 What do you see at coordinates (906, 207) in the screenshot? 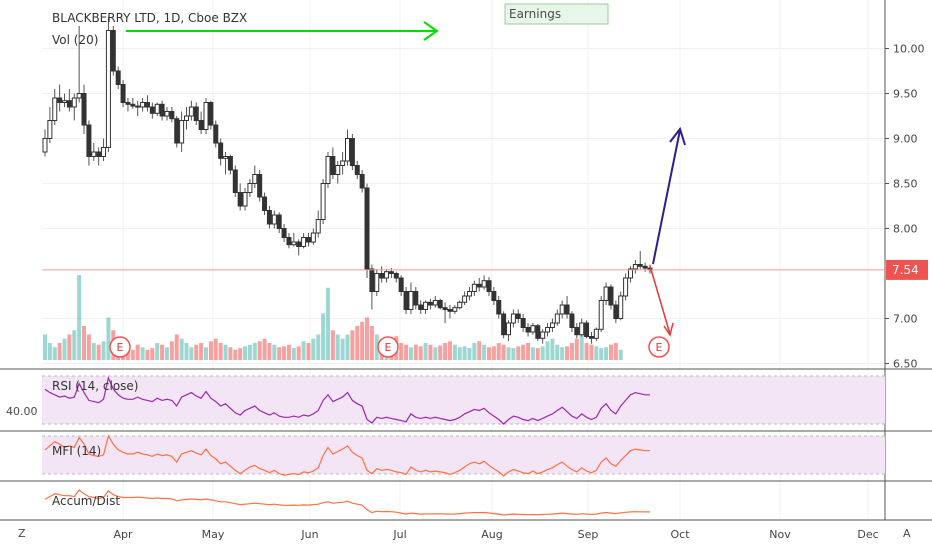
I see `price-axis: 10.00 9.50 9.00 8.50 8.00 7.54 7.00 6.50` at bounding box center [906, 207].